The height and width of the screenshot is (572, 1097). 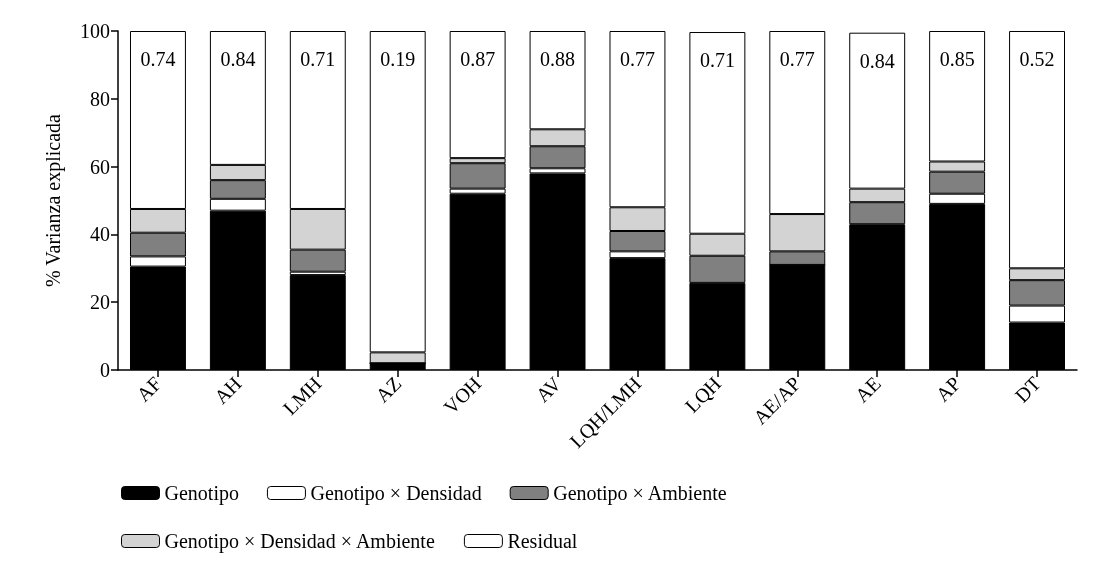 What do you see at coordinates (53, 200) in the screenshot?
I see `y-axis-title: % Varianza explicada` at bounding box center [53, 200].